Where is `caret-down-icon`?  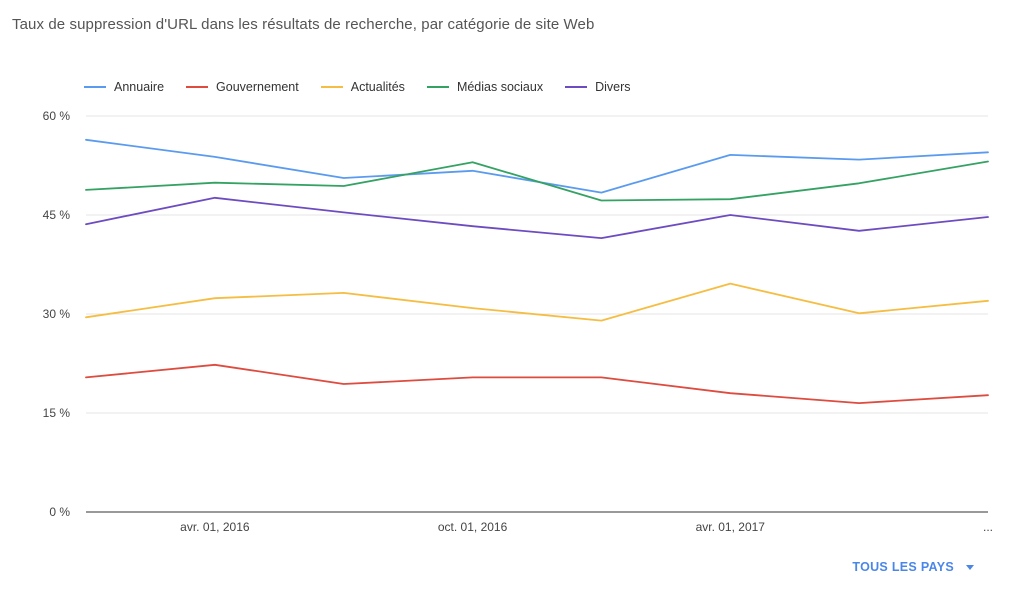 caret-down-icon is located at coordinates (970, 567).